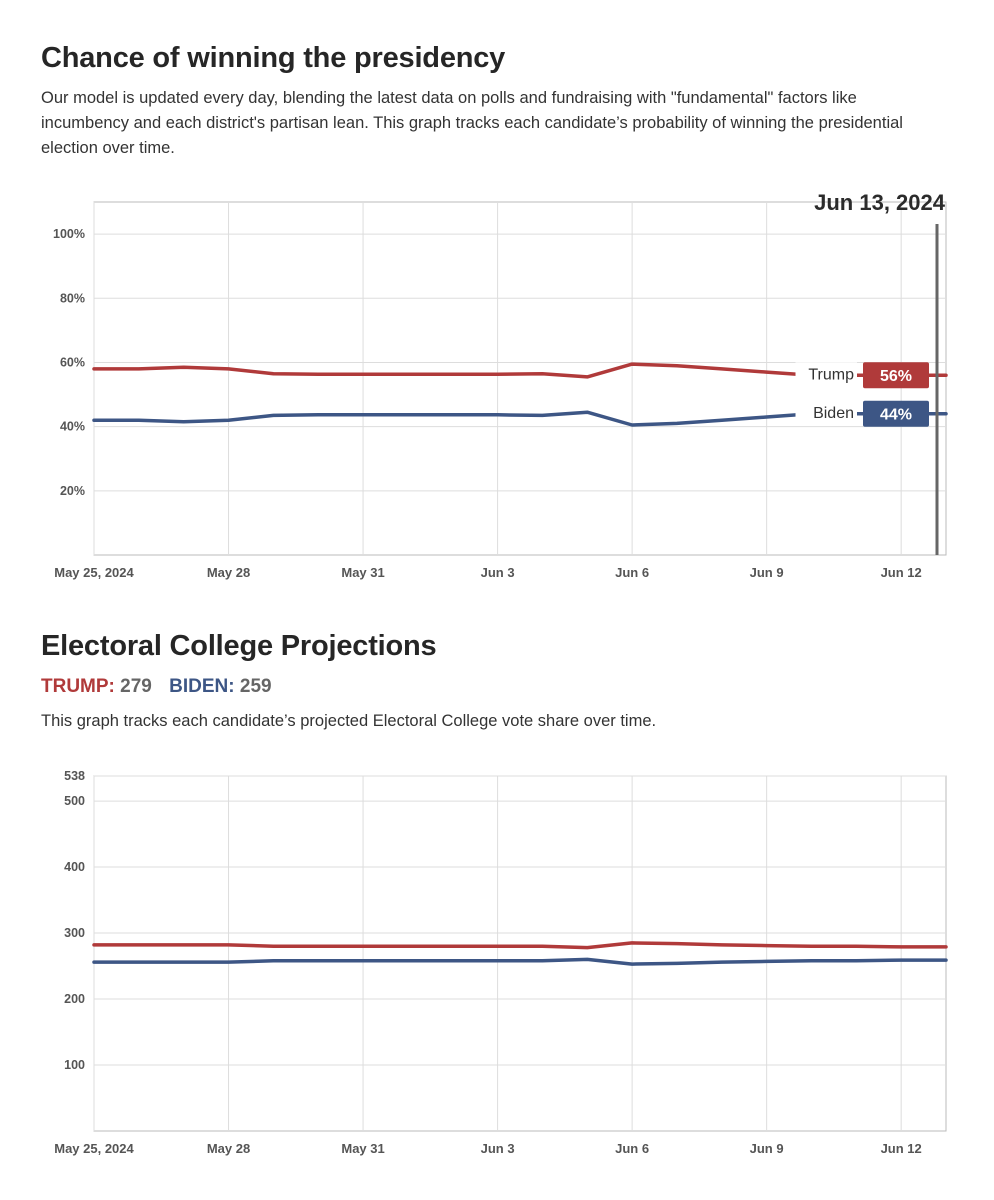  I want to click on biden-total-label: BIDEN:, so click(202, 686).